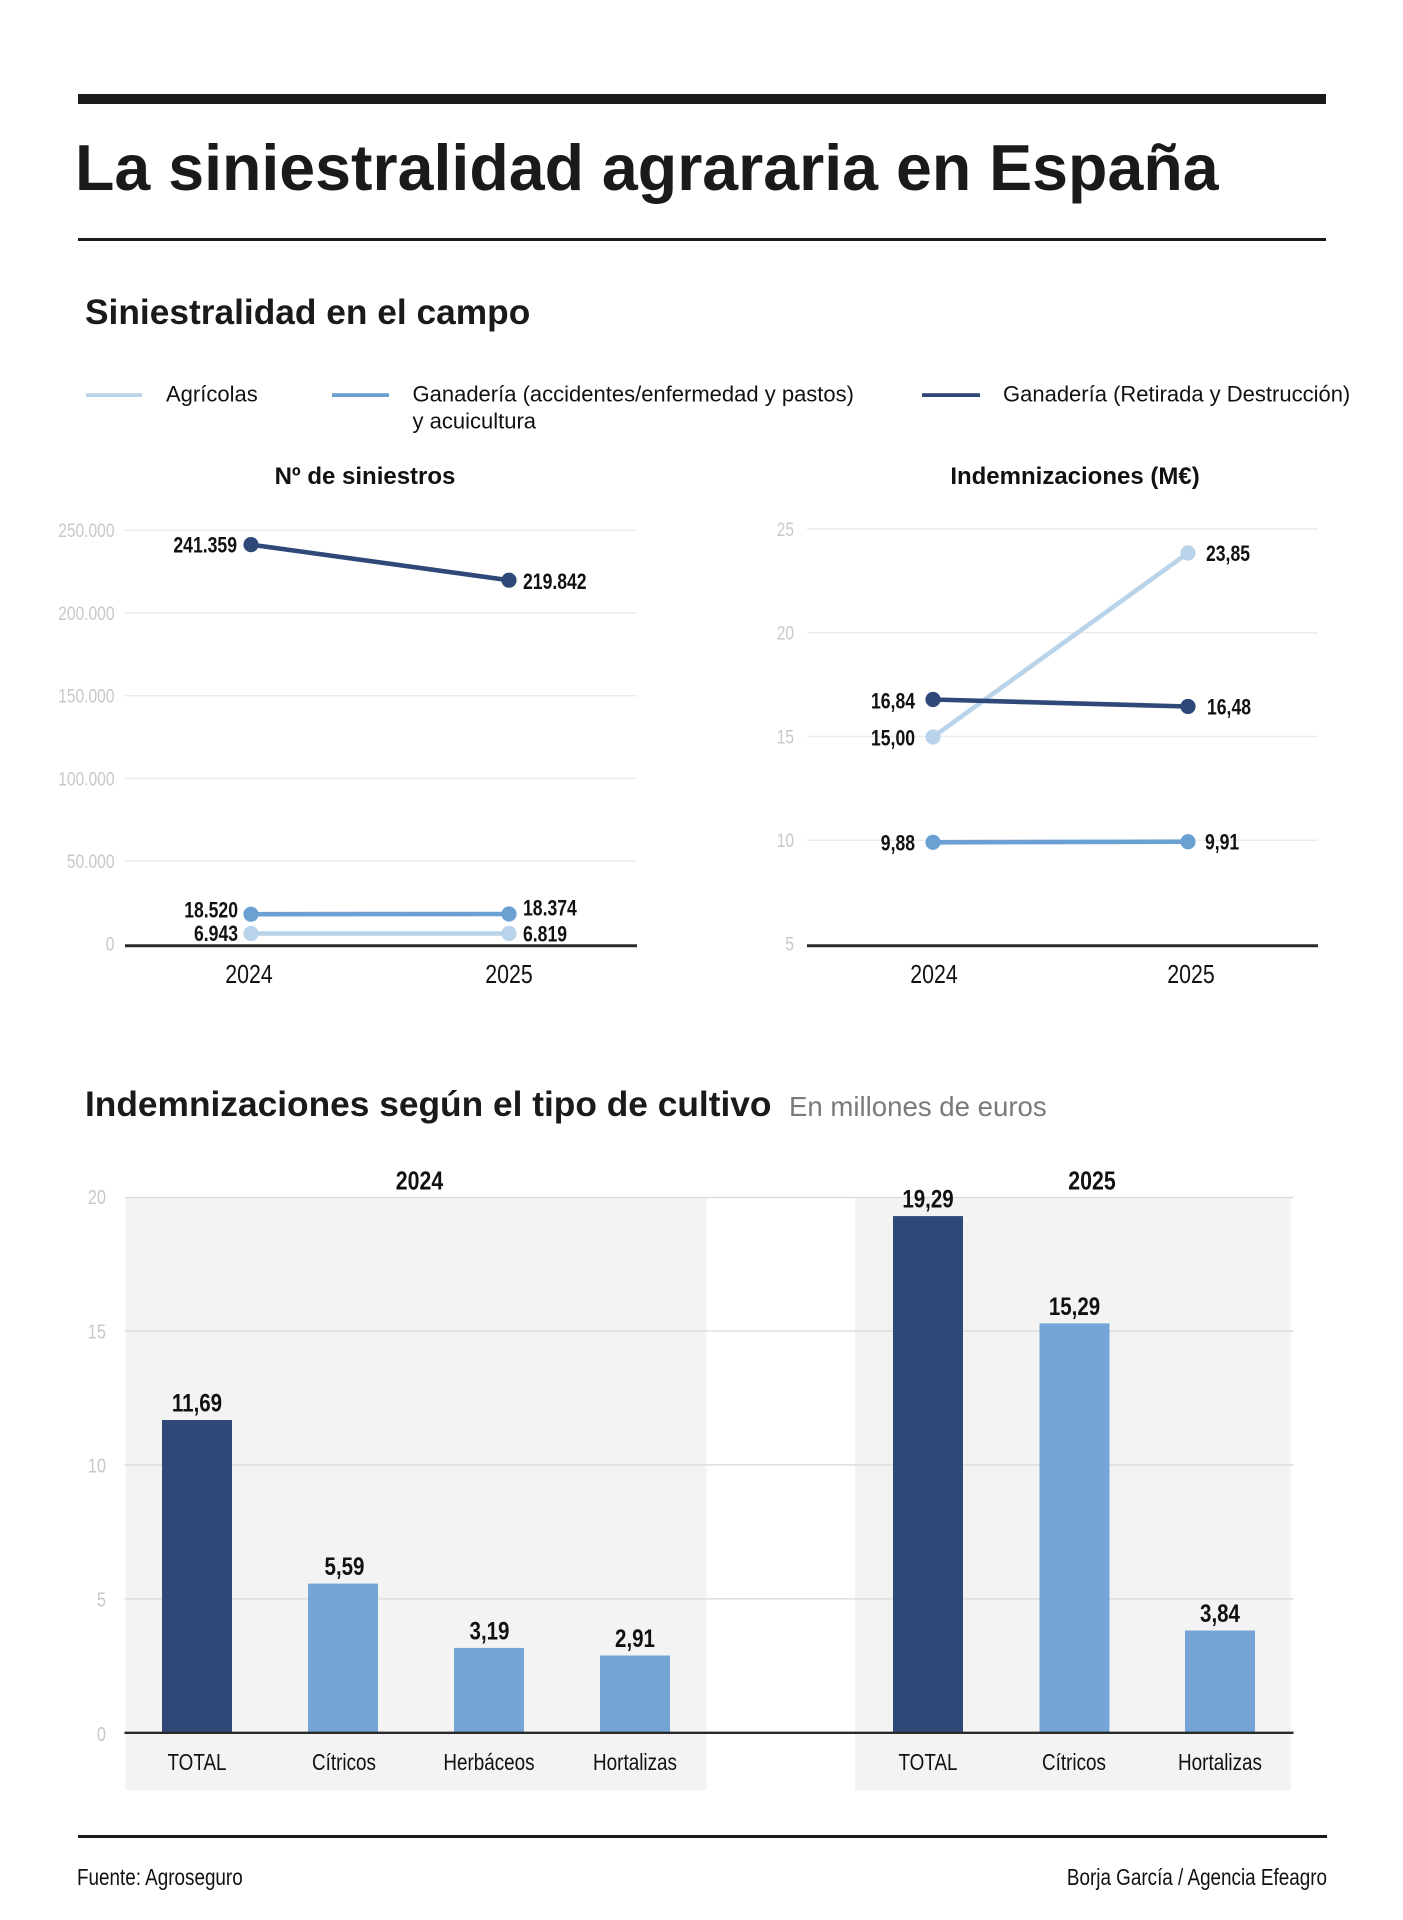 This screenshot has height=1920, width=1403. What do you see at coordinates (86, 614) in the screenshot?
I see `svg-text: 200.000` at bounding box center [86, 614].